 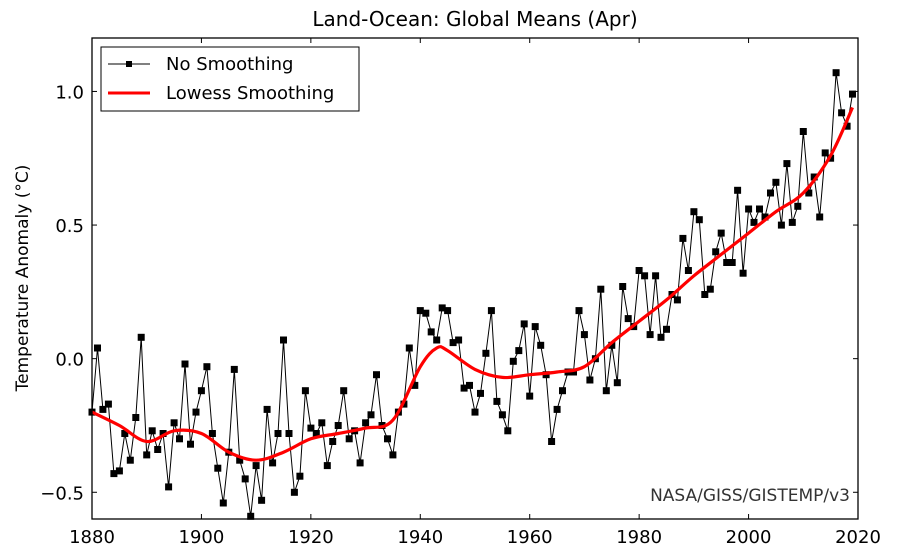 I want to click on legend-entry-lowess-smoothing: Lowess Smoothing, so click(x=221, y=93).